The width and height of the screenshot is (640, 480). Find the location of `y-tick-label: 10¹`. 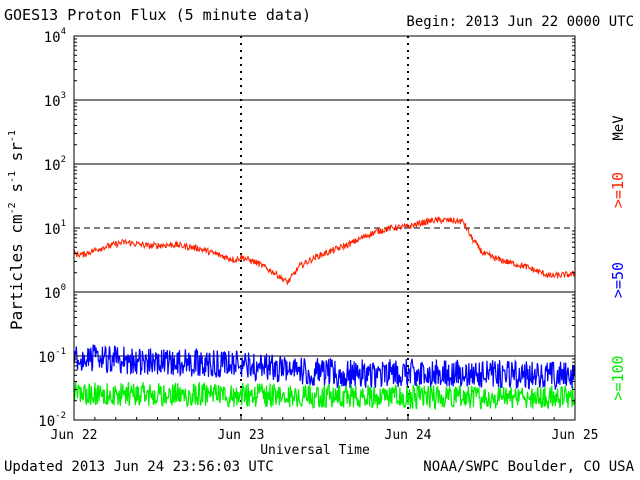

y-tick-label: 10¹ is located at coordinates (55, 228).